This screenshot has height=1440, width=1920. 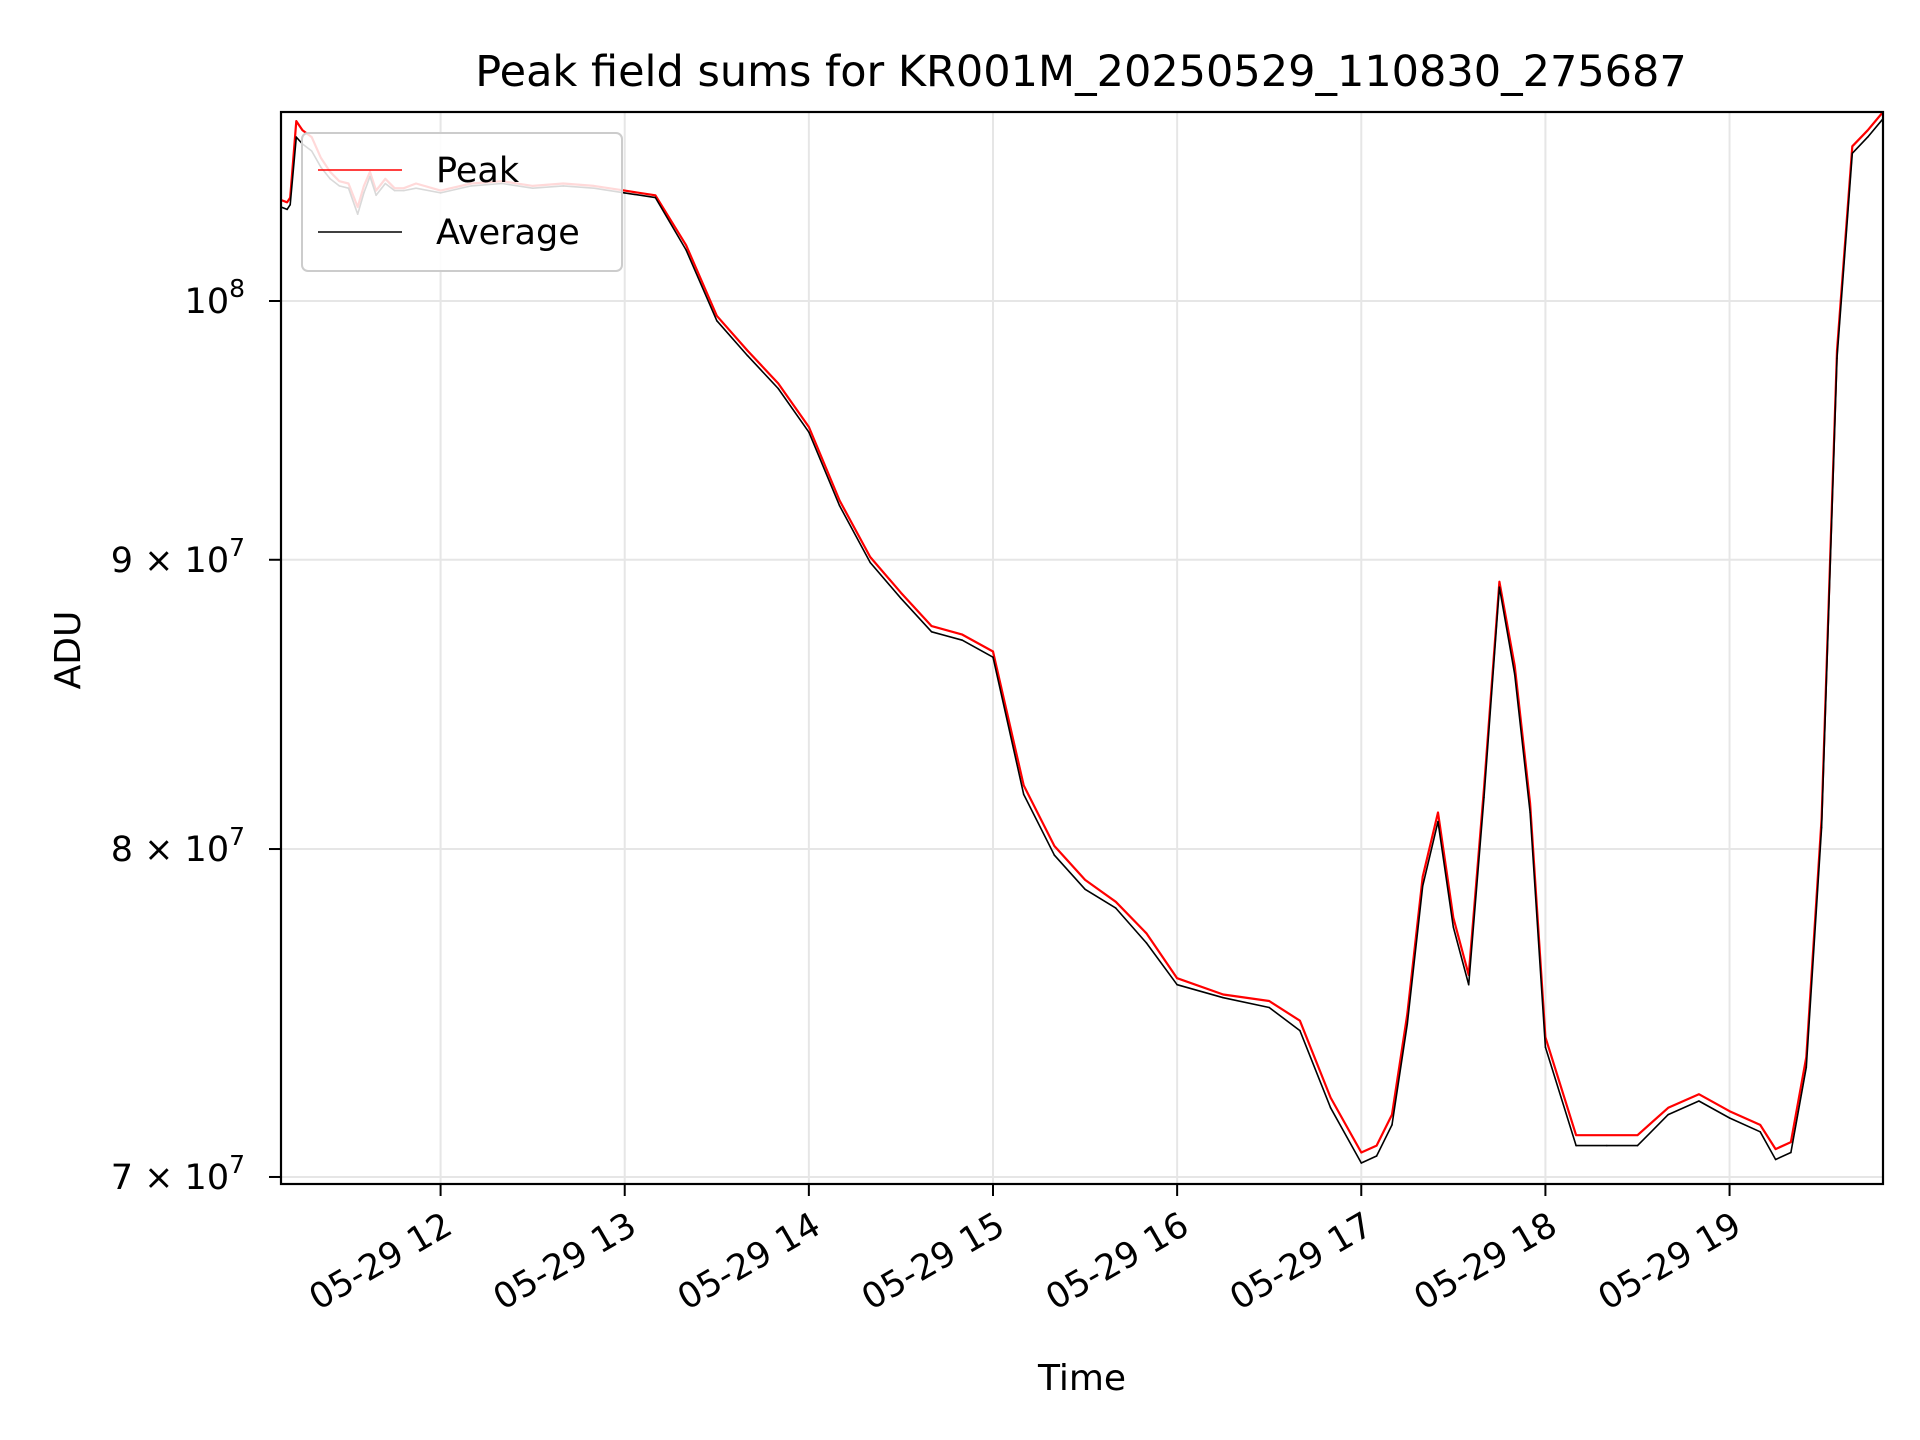 I want to click on y-tick-label: 8 × 107, so click(x=178, y=846).